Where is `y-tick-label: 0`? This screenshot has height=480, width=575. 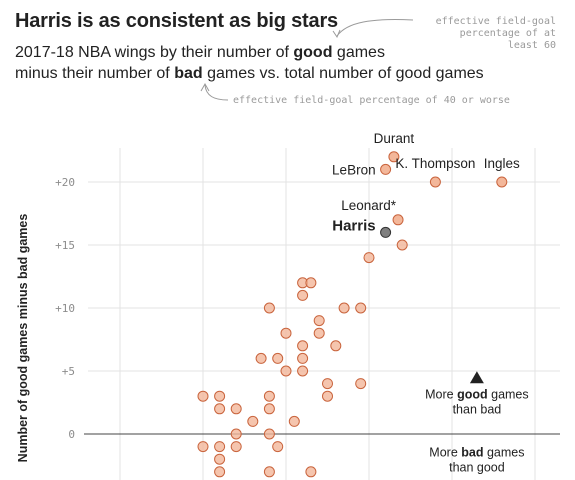
y-tick-label: 0 is located at coordinates (71, 434).